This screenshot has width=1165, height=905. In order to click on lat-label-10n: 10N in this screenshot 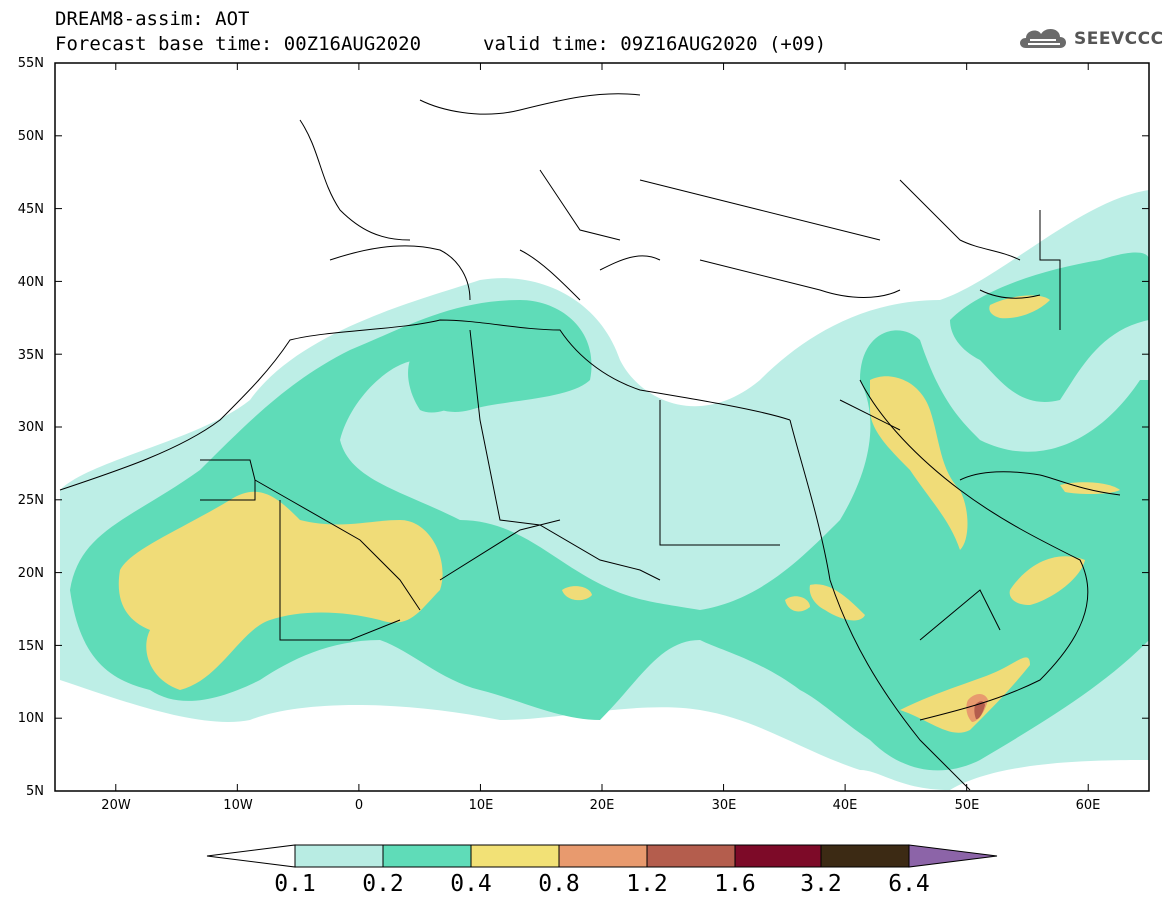, I will do `click(30, 718)`.